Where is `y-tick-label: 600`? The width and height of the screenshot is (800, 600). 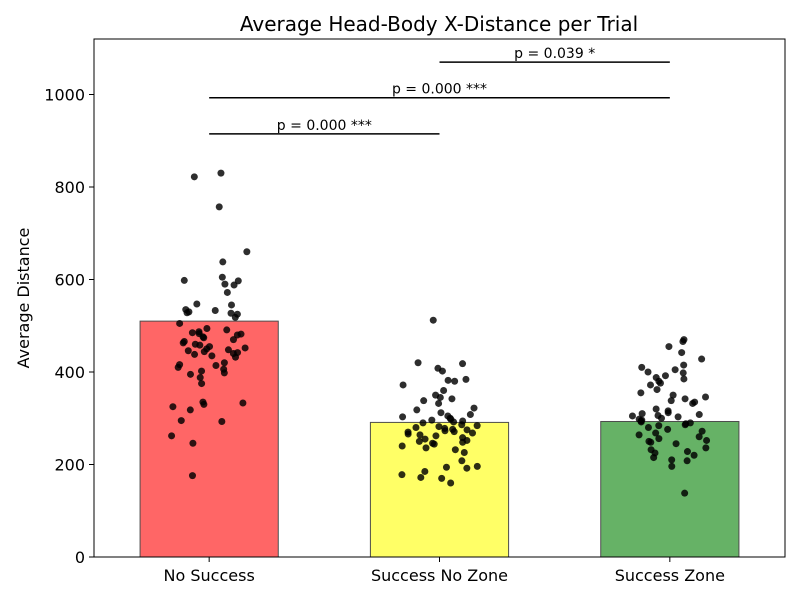 y-tick-label: 600 is located at coordinates (69, 280).